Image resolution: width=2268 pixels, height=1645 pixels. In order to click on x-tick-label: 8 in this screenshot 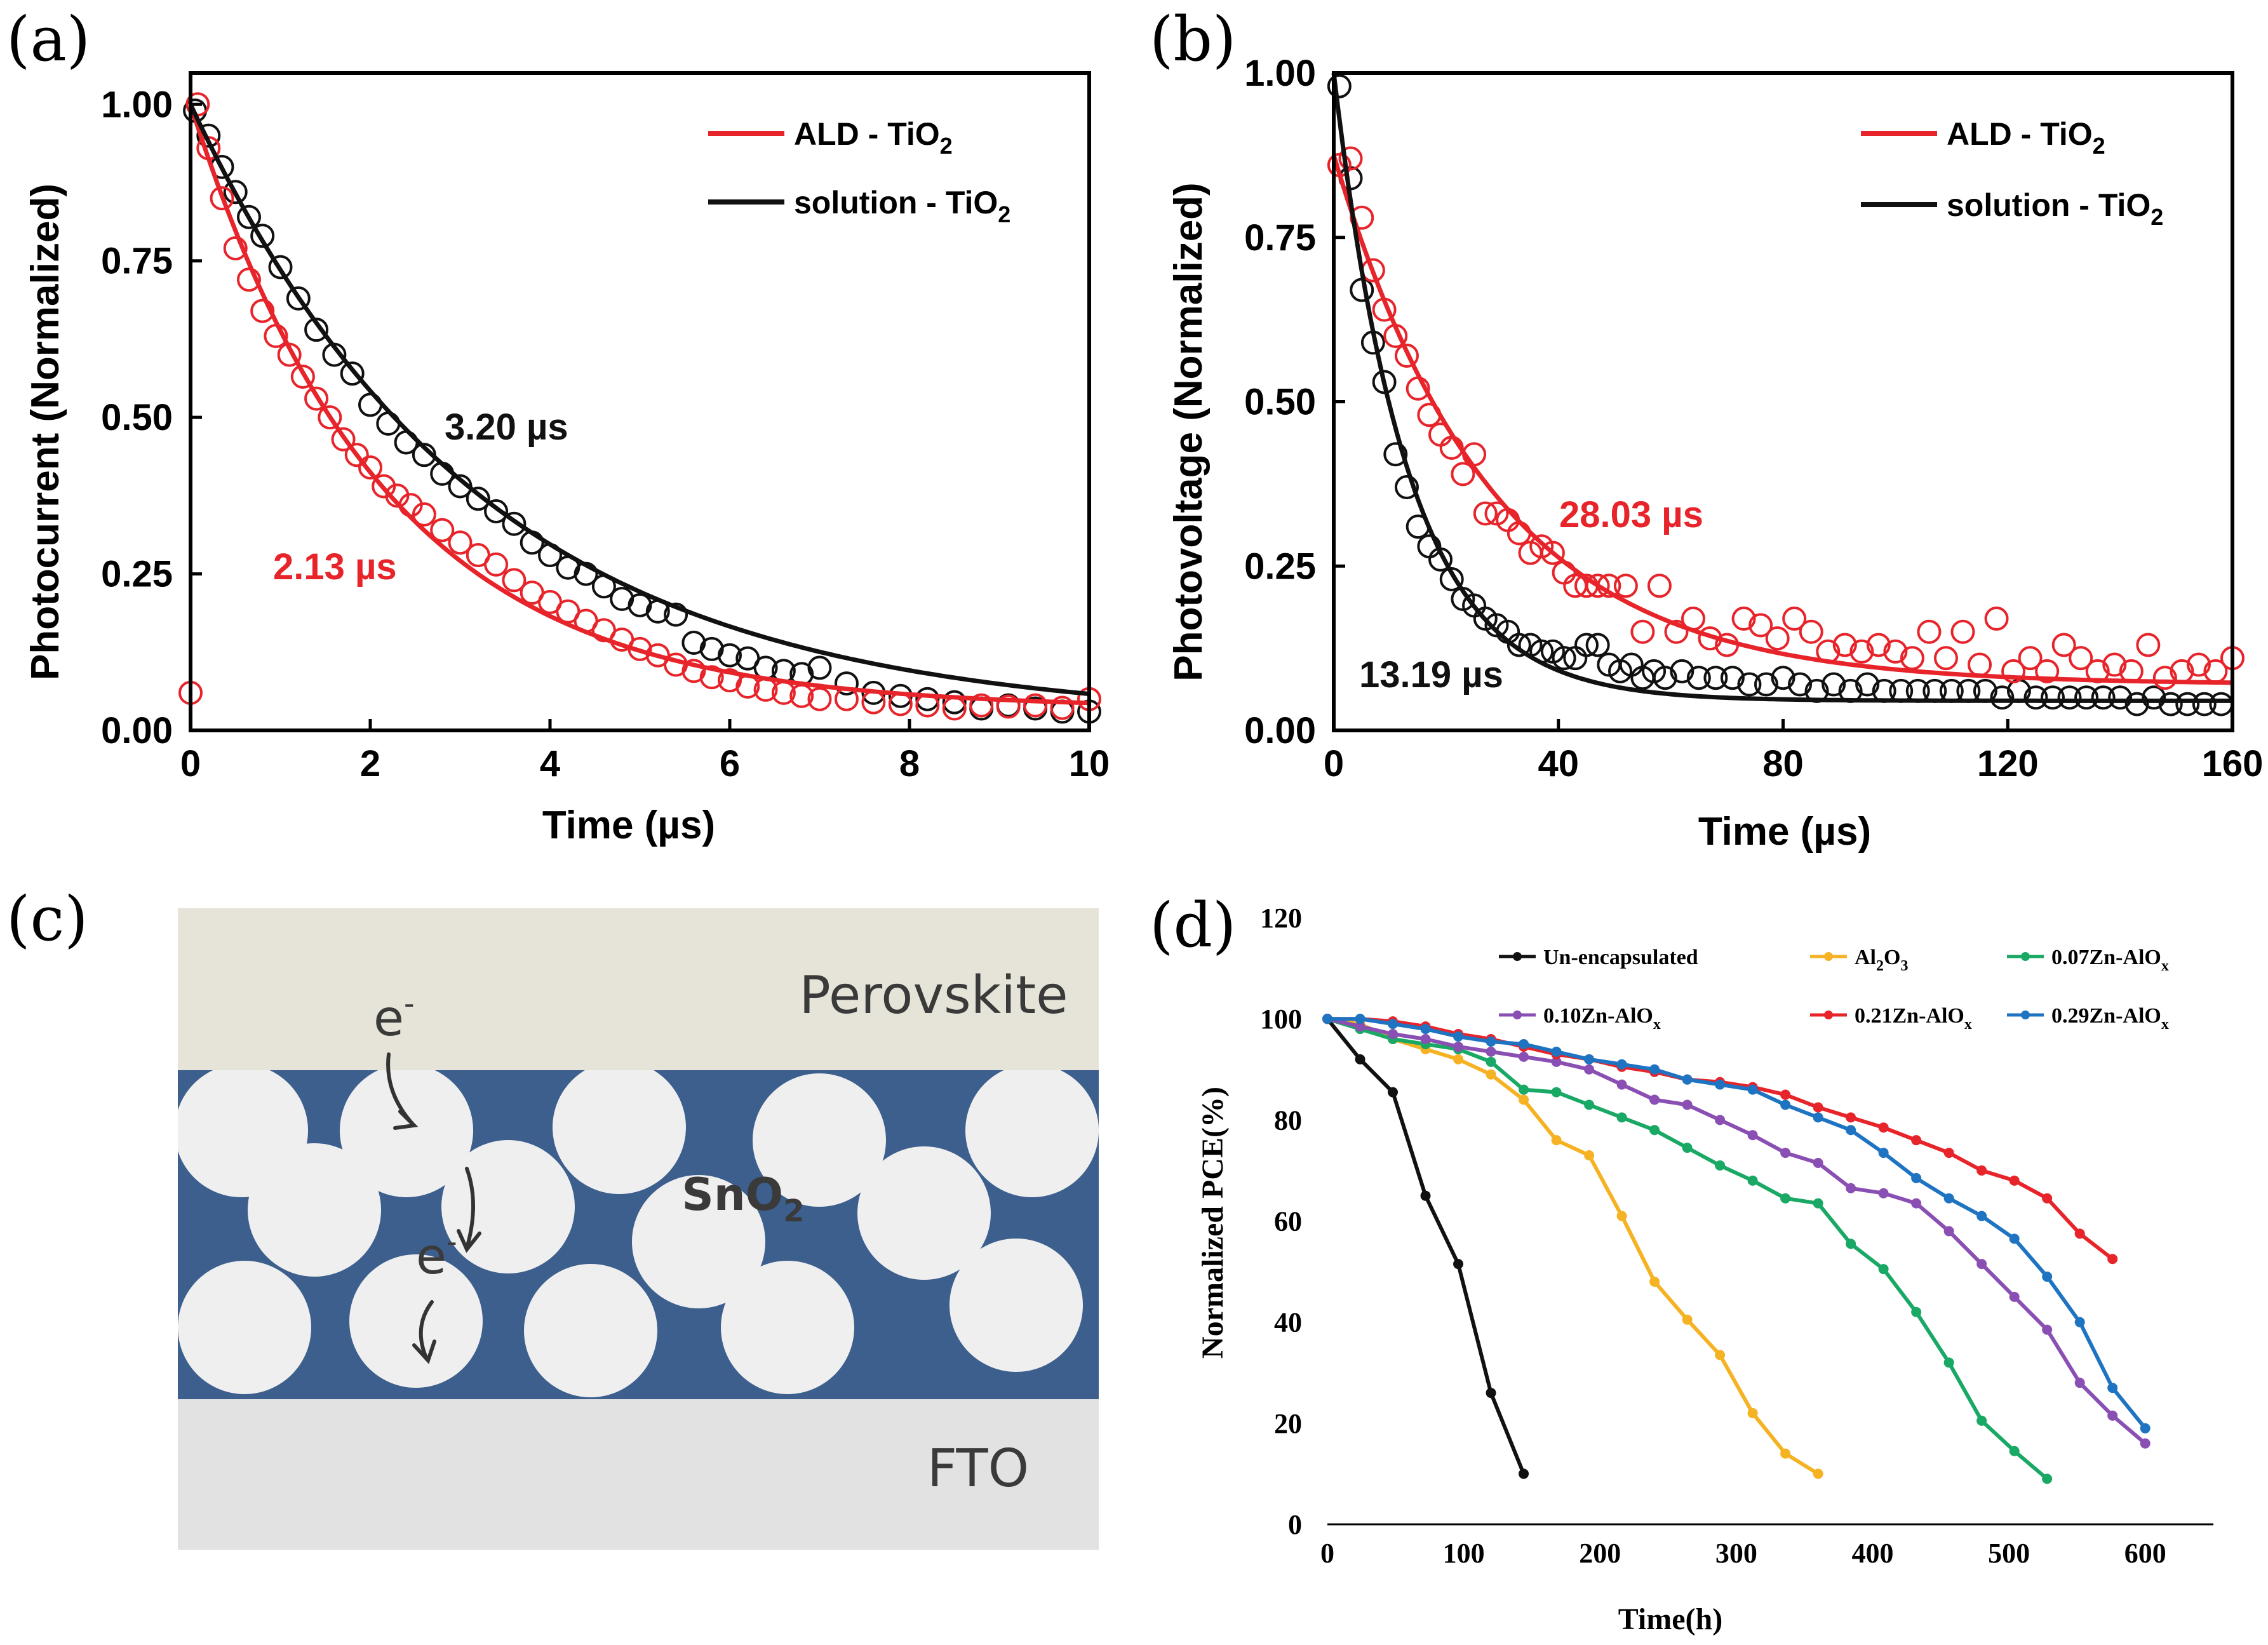, I will do `click(910, 763)`.